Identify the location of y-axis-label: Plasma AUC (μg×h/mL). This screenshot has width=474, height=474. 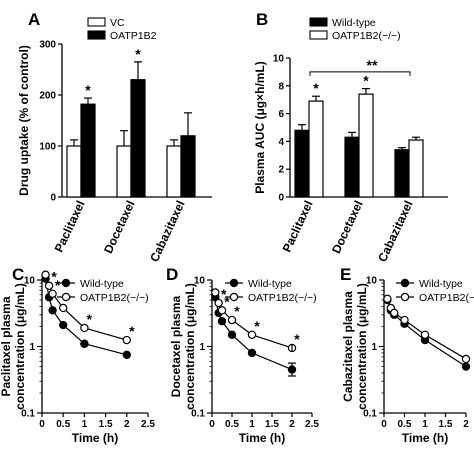
(260, 127).